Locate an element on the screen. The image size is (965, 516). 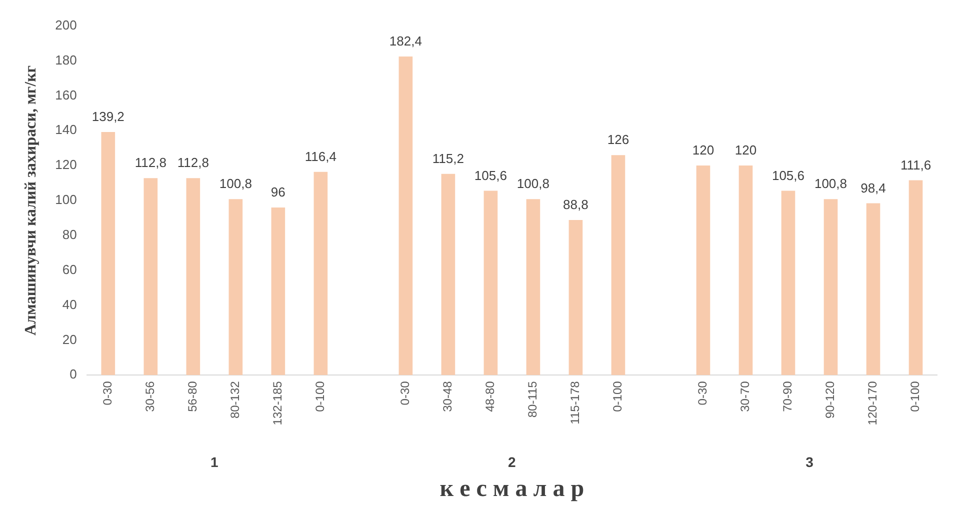
x-tick-label: 30-70 is located at coordinates (745, 396).